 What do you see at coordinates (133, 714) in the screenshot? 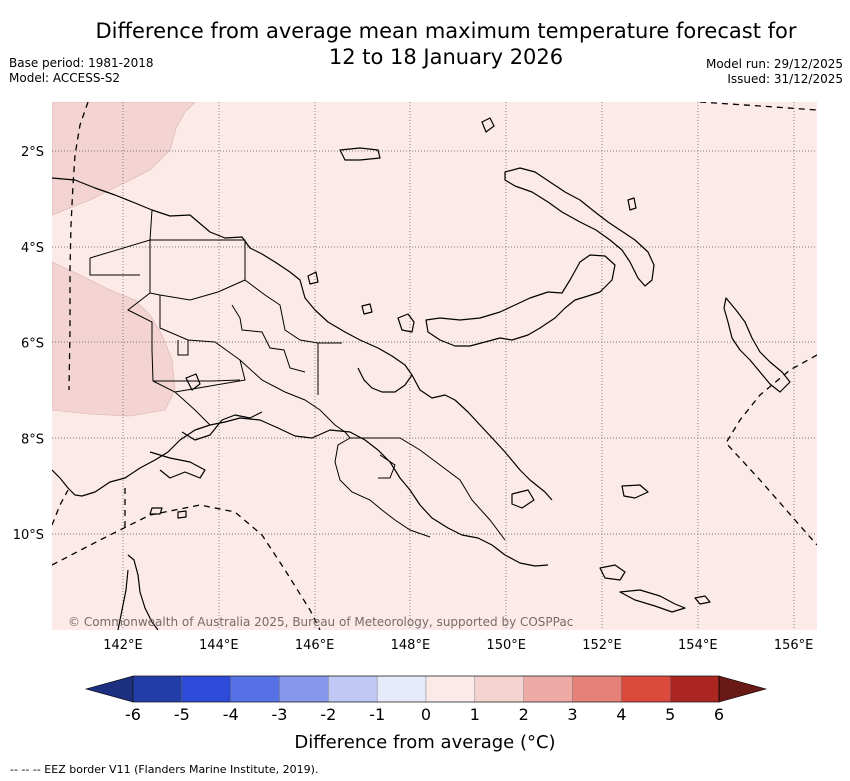
I see `colorbar-tick-label: -6` at bounding box center [133, 714].